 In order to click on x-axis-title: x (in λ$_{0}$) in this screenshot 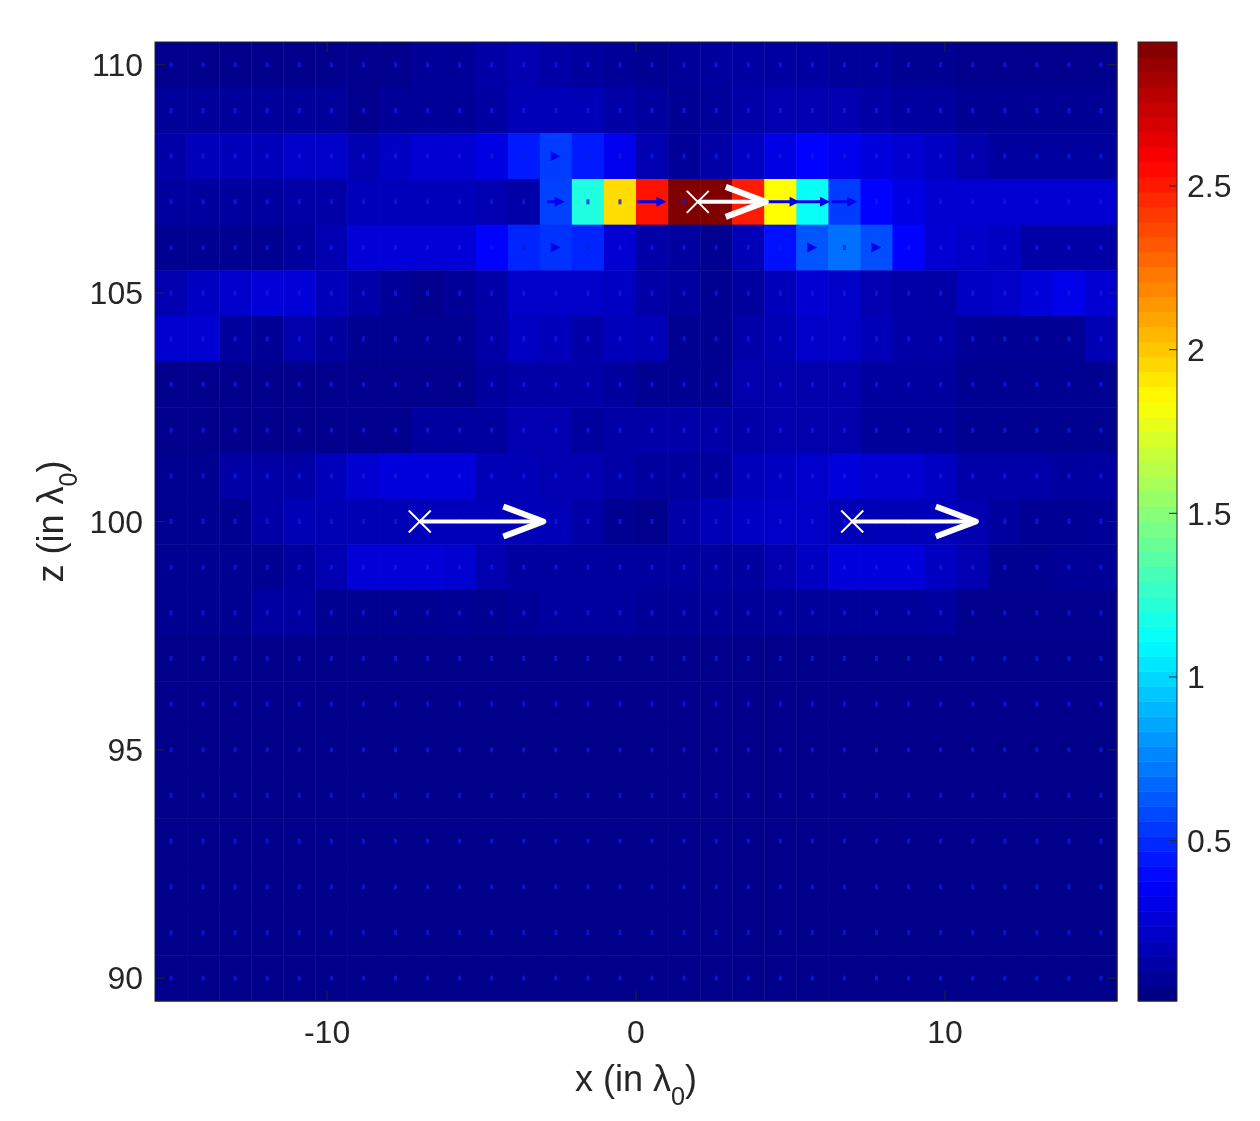, I will do `click(636, 1084)`.